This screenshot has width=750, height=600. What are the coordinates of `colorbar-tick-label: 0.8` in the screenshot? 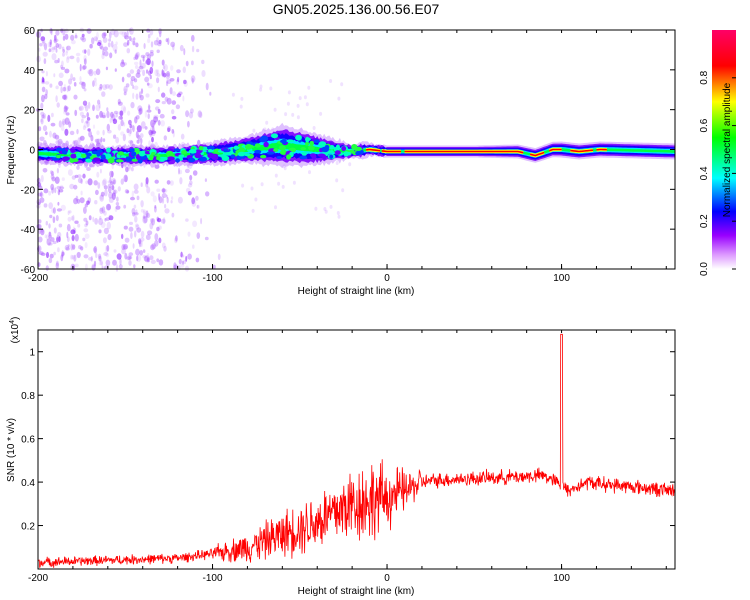 It's located at (704, 77).